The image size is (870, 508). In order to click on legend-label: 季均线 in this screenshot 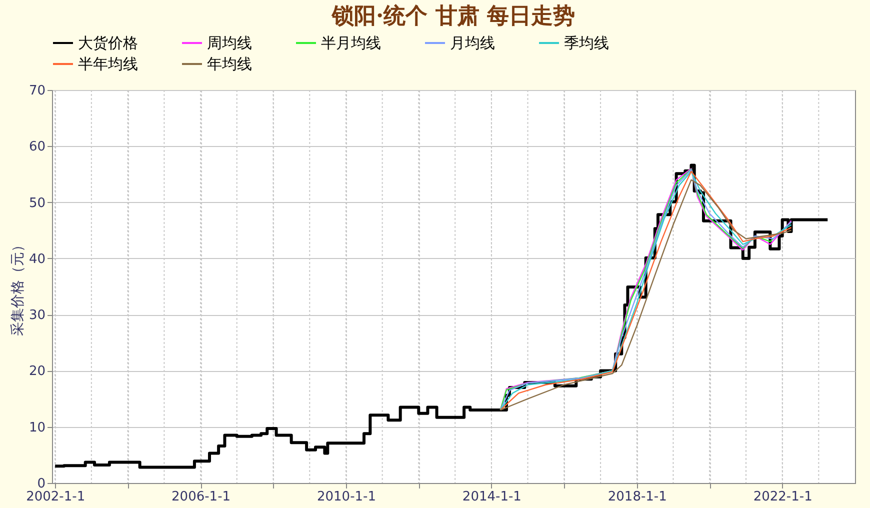, I will do `click(586, 43)`.